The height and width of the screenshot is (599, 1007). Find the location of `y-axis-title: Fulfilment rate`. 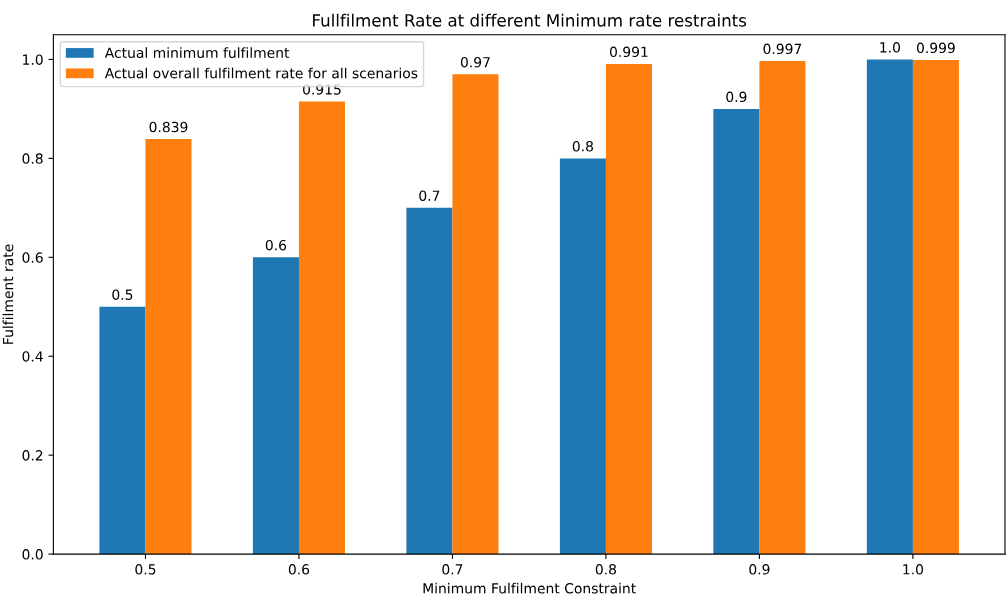

y-axis-title: Fulfilment rate is located at coordinates (8, 294).